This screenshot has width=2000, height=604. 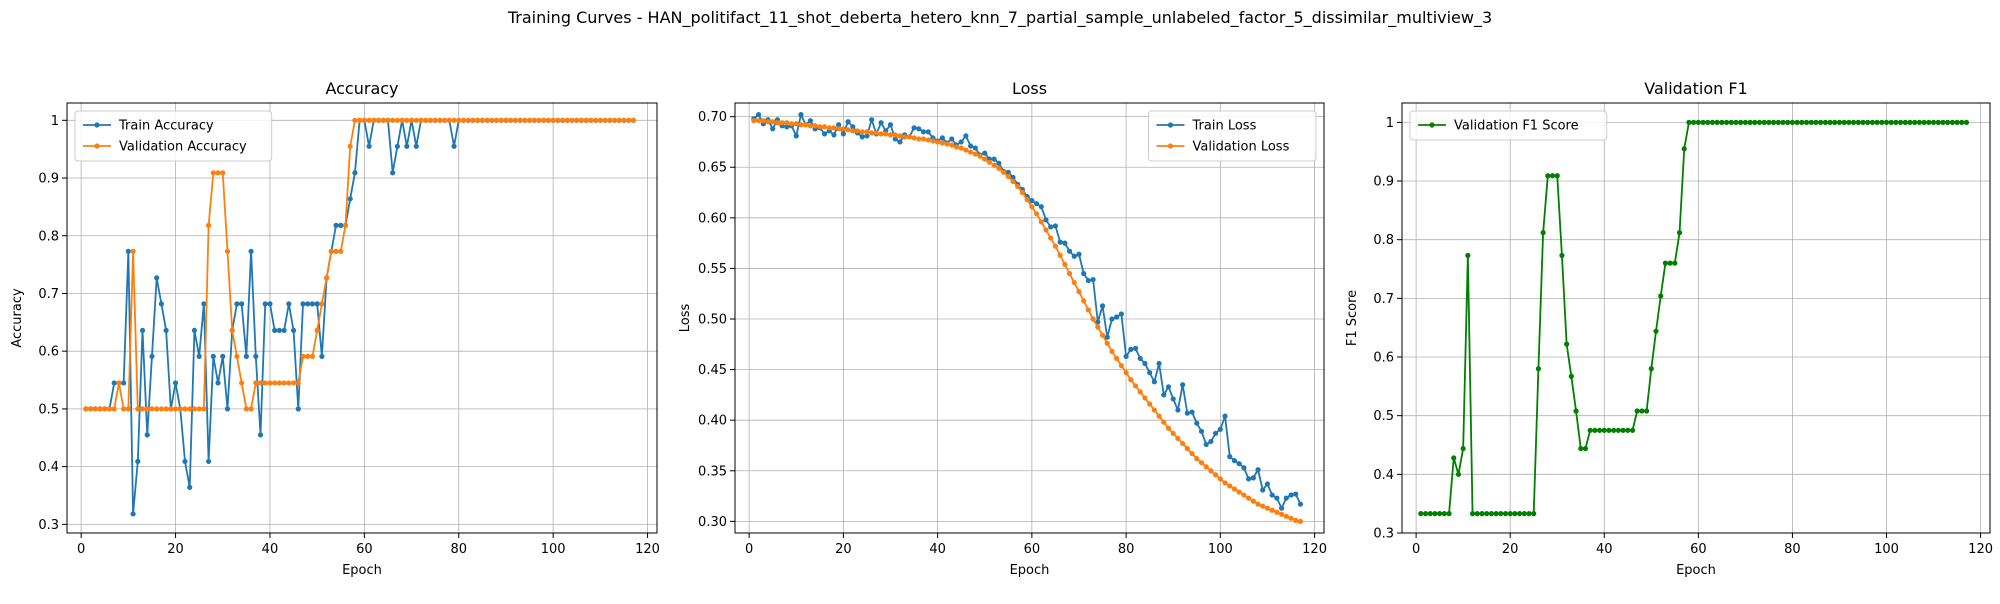 I want to click on y-tick-label: 0.65, so click(x=712, y=168).